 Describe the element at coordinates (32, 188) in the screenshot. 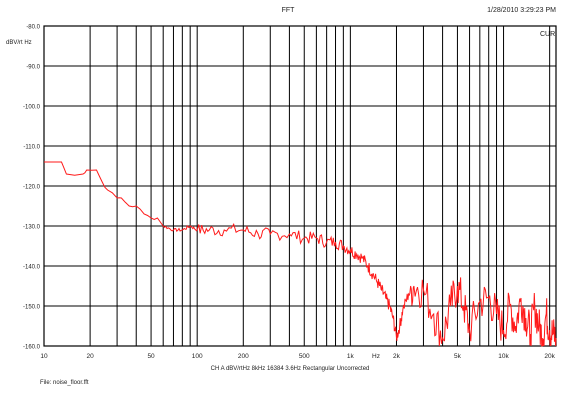

I see `y-tick-label: -120.0` at that location.